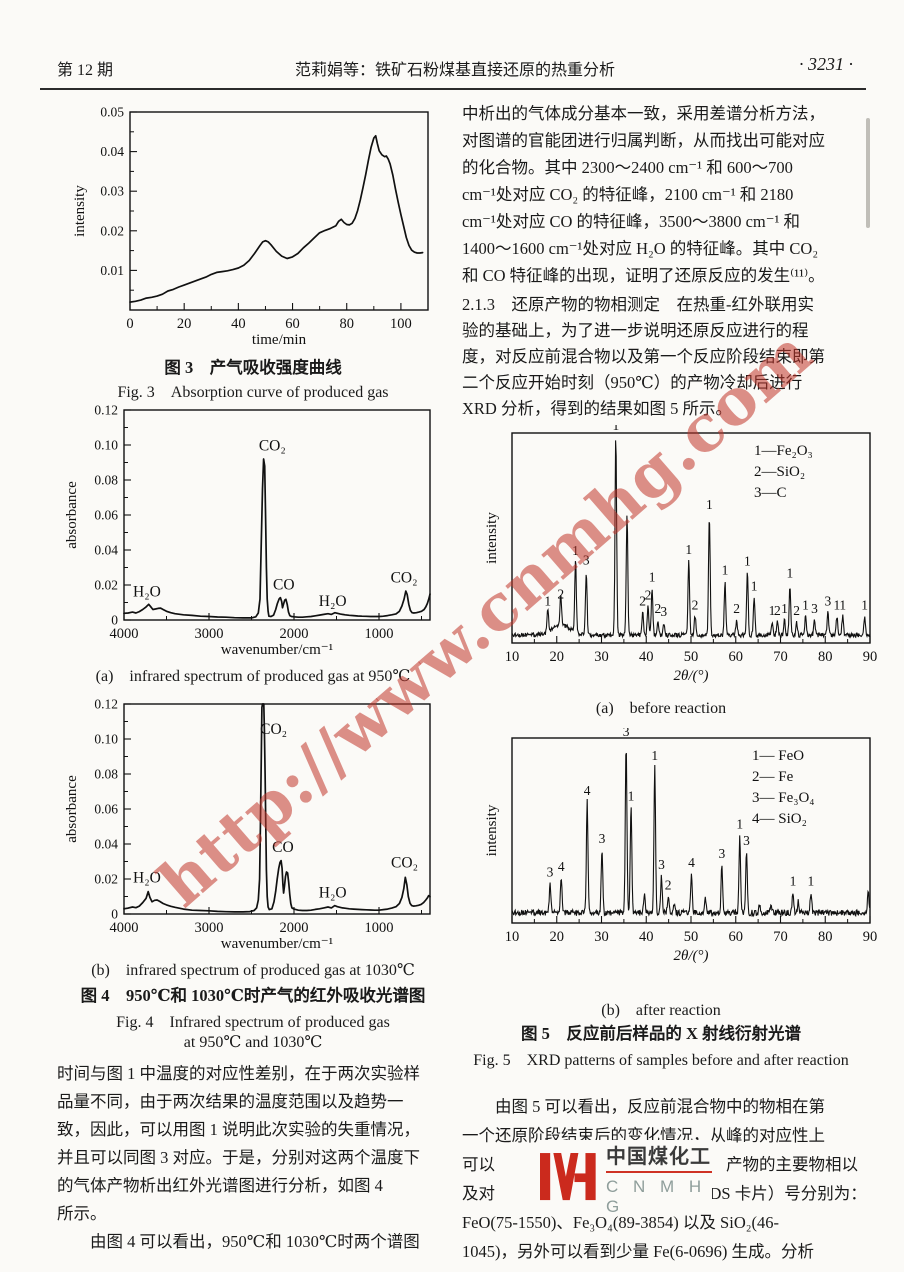 Image resolution: width=904 pixels, height=1272 pixels. What do you see at coordinates (401, 324) in the screenshot?
I see `svg-text: 100` at bounding box center [401, 324].